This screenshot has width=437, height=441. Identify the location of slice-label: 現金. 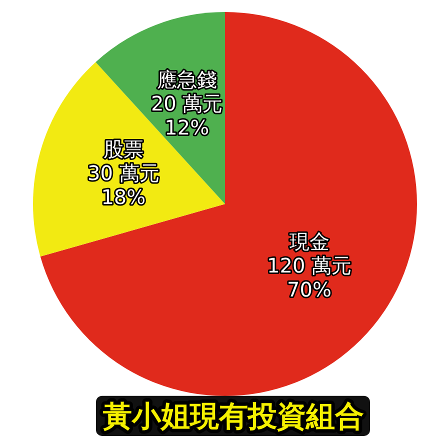
(309, 242).